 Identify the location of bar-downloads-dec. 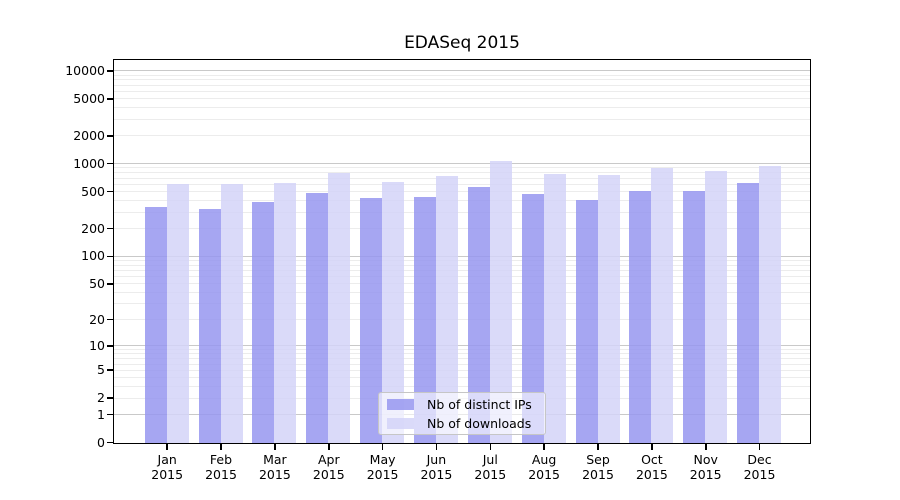
(770, 304).